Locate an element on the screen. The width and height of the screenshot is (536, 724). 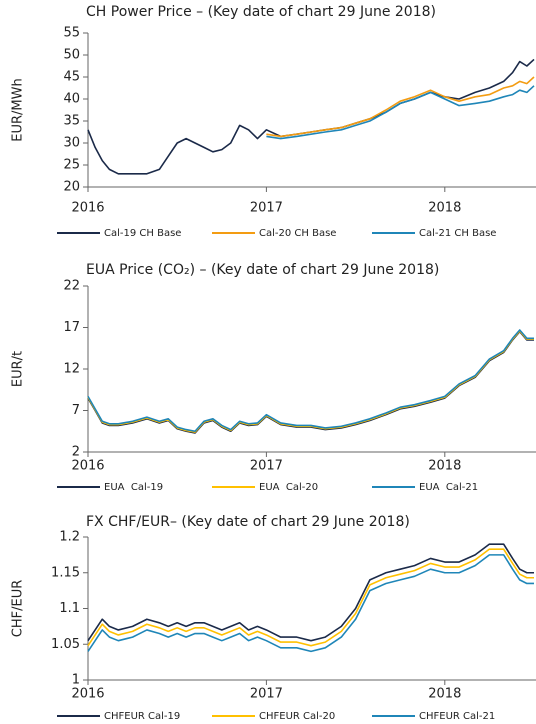
y-tick-label: 30 is located at coordinates (71, 143).